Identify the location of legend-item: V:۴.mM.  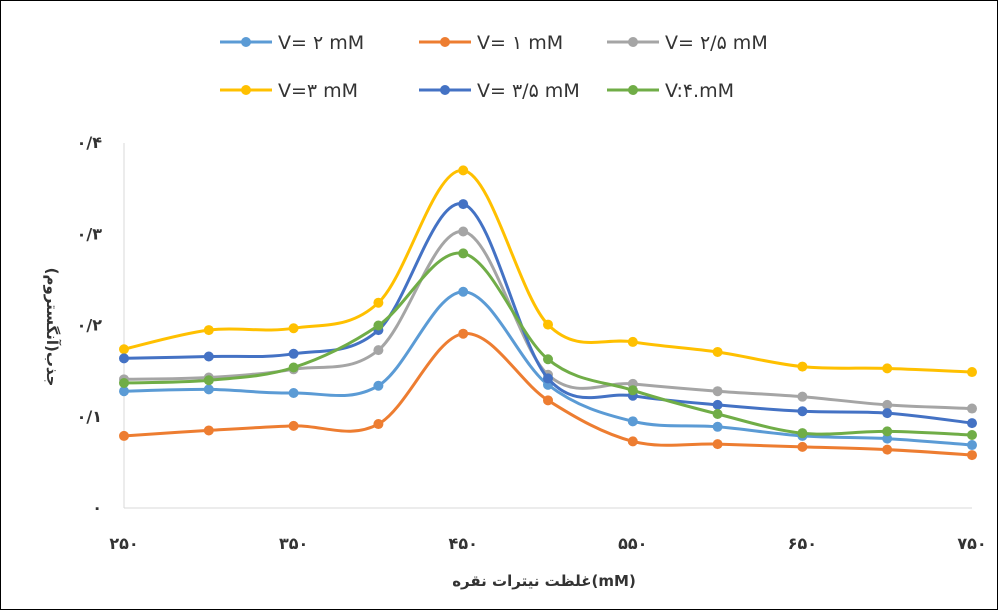
(670, 91).